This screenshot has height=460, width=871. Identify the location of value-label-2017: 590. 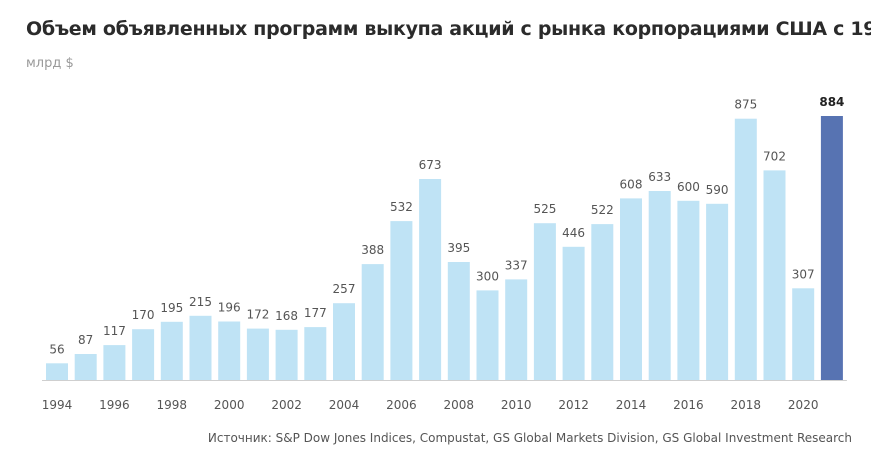
(717, 190).